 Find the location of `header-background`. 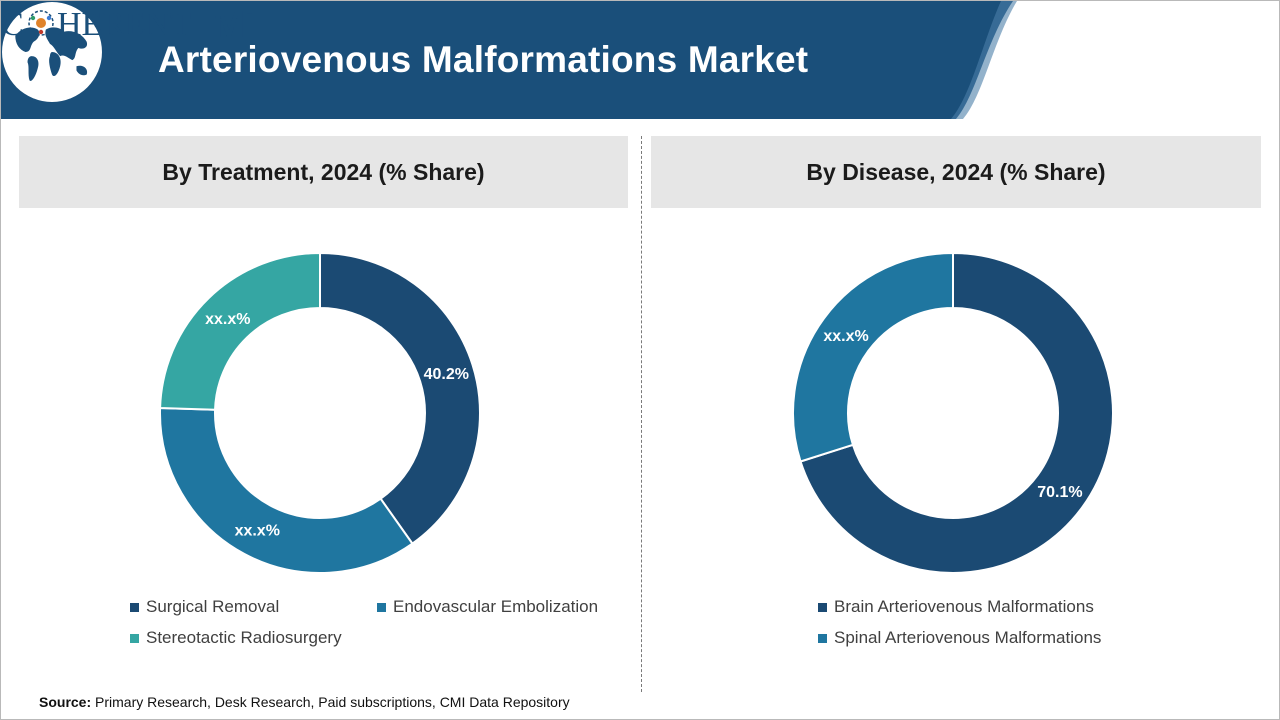

header-background is located at coordinates (509, 60).